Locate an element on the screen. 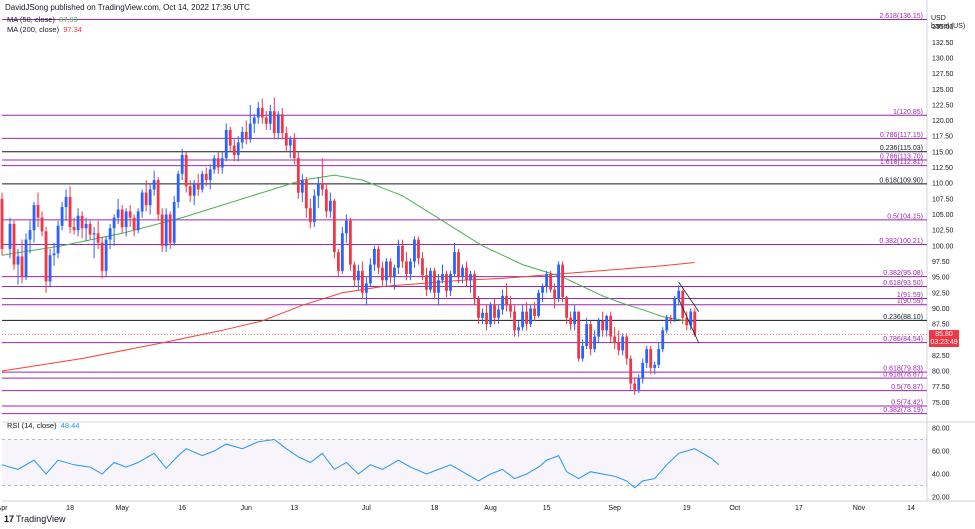 The image size is (975, 529). wedge-lower-trendline is located at coordinates (689, 321).